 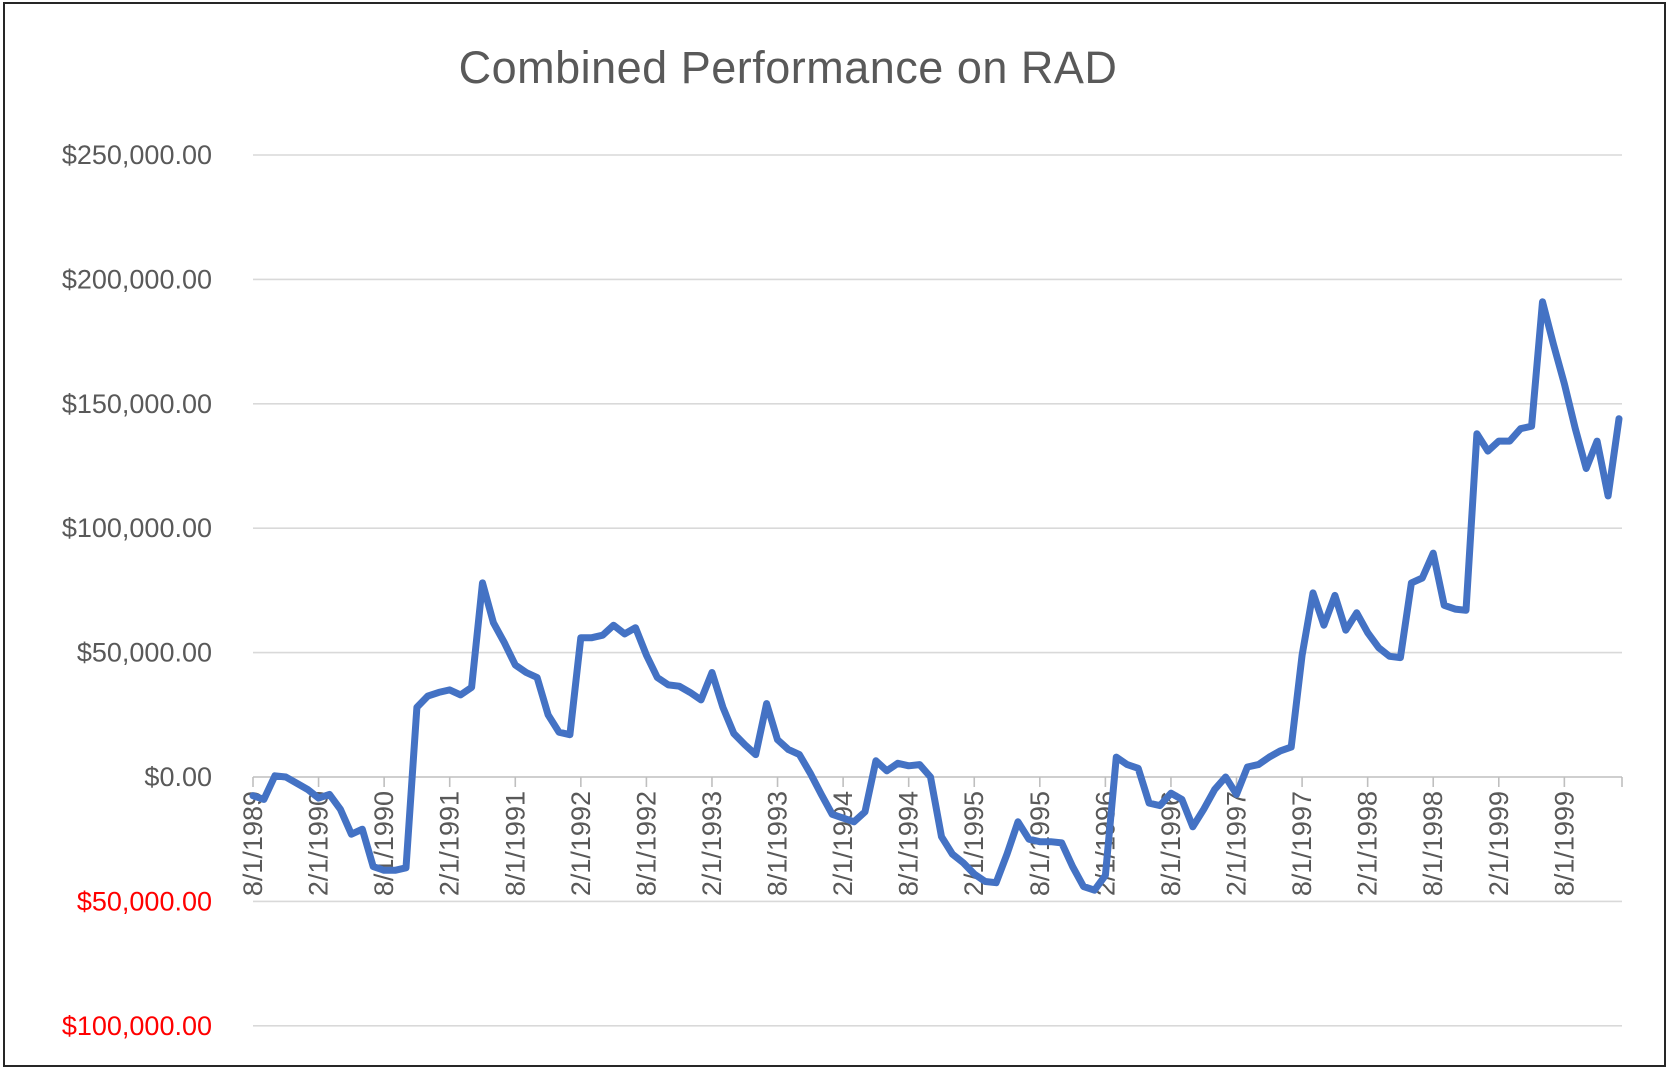 What do you see at coordinates (137, 279) in the screenshot?
I see `y-axis-tick-label: $200,000.00` at bounding box center [137, 279].